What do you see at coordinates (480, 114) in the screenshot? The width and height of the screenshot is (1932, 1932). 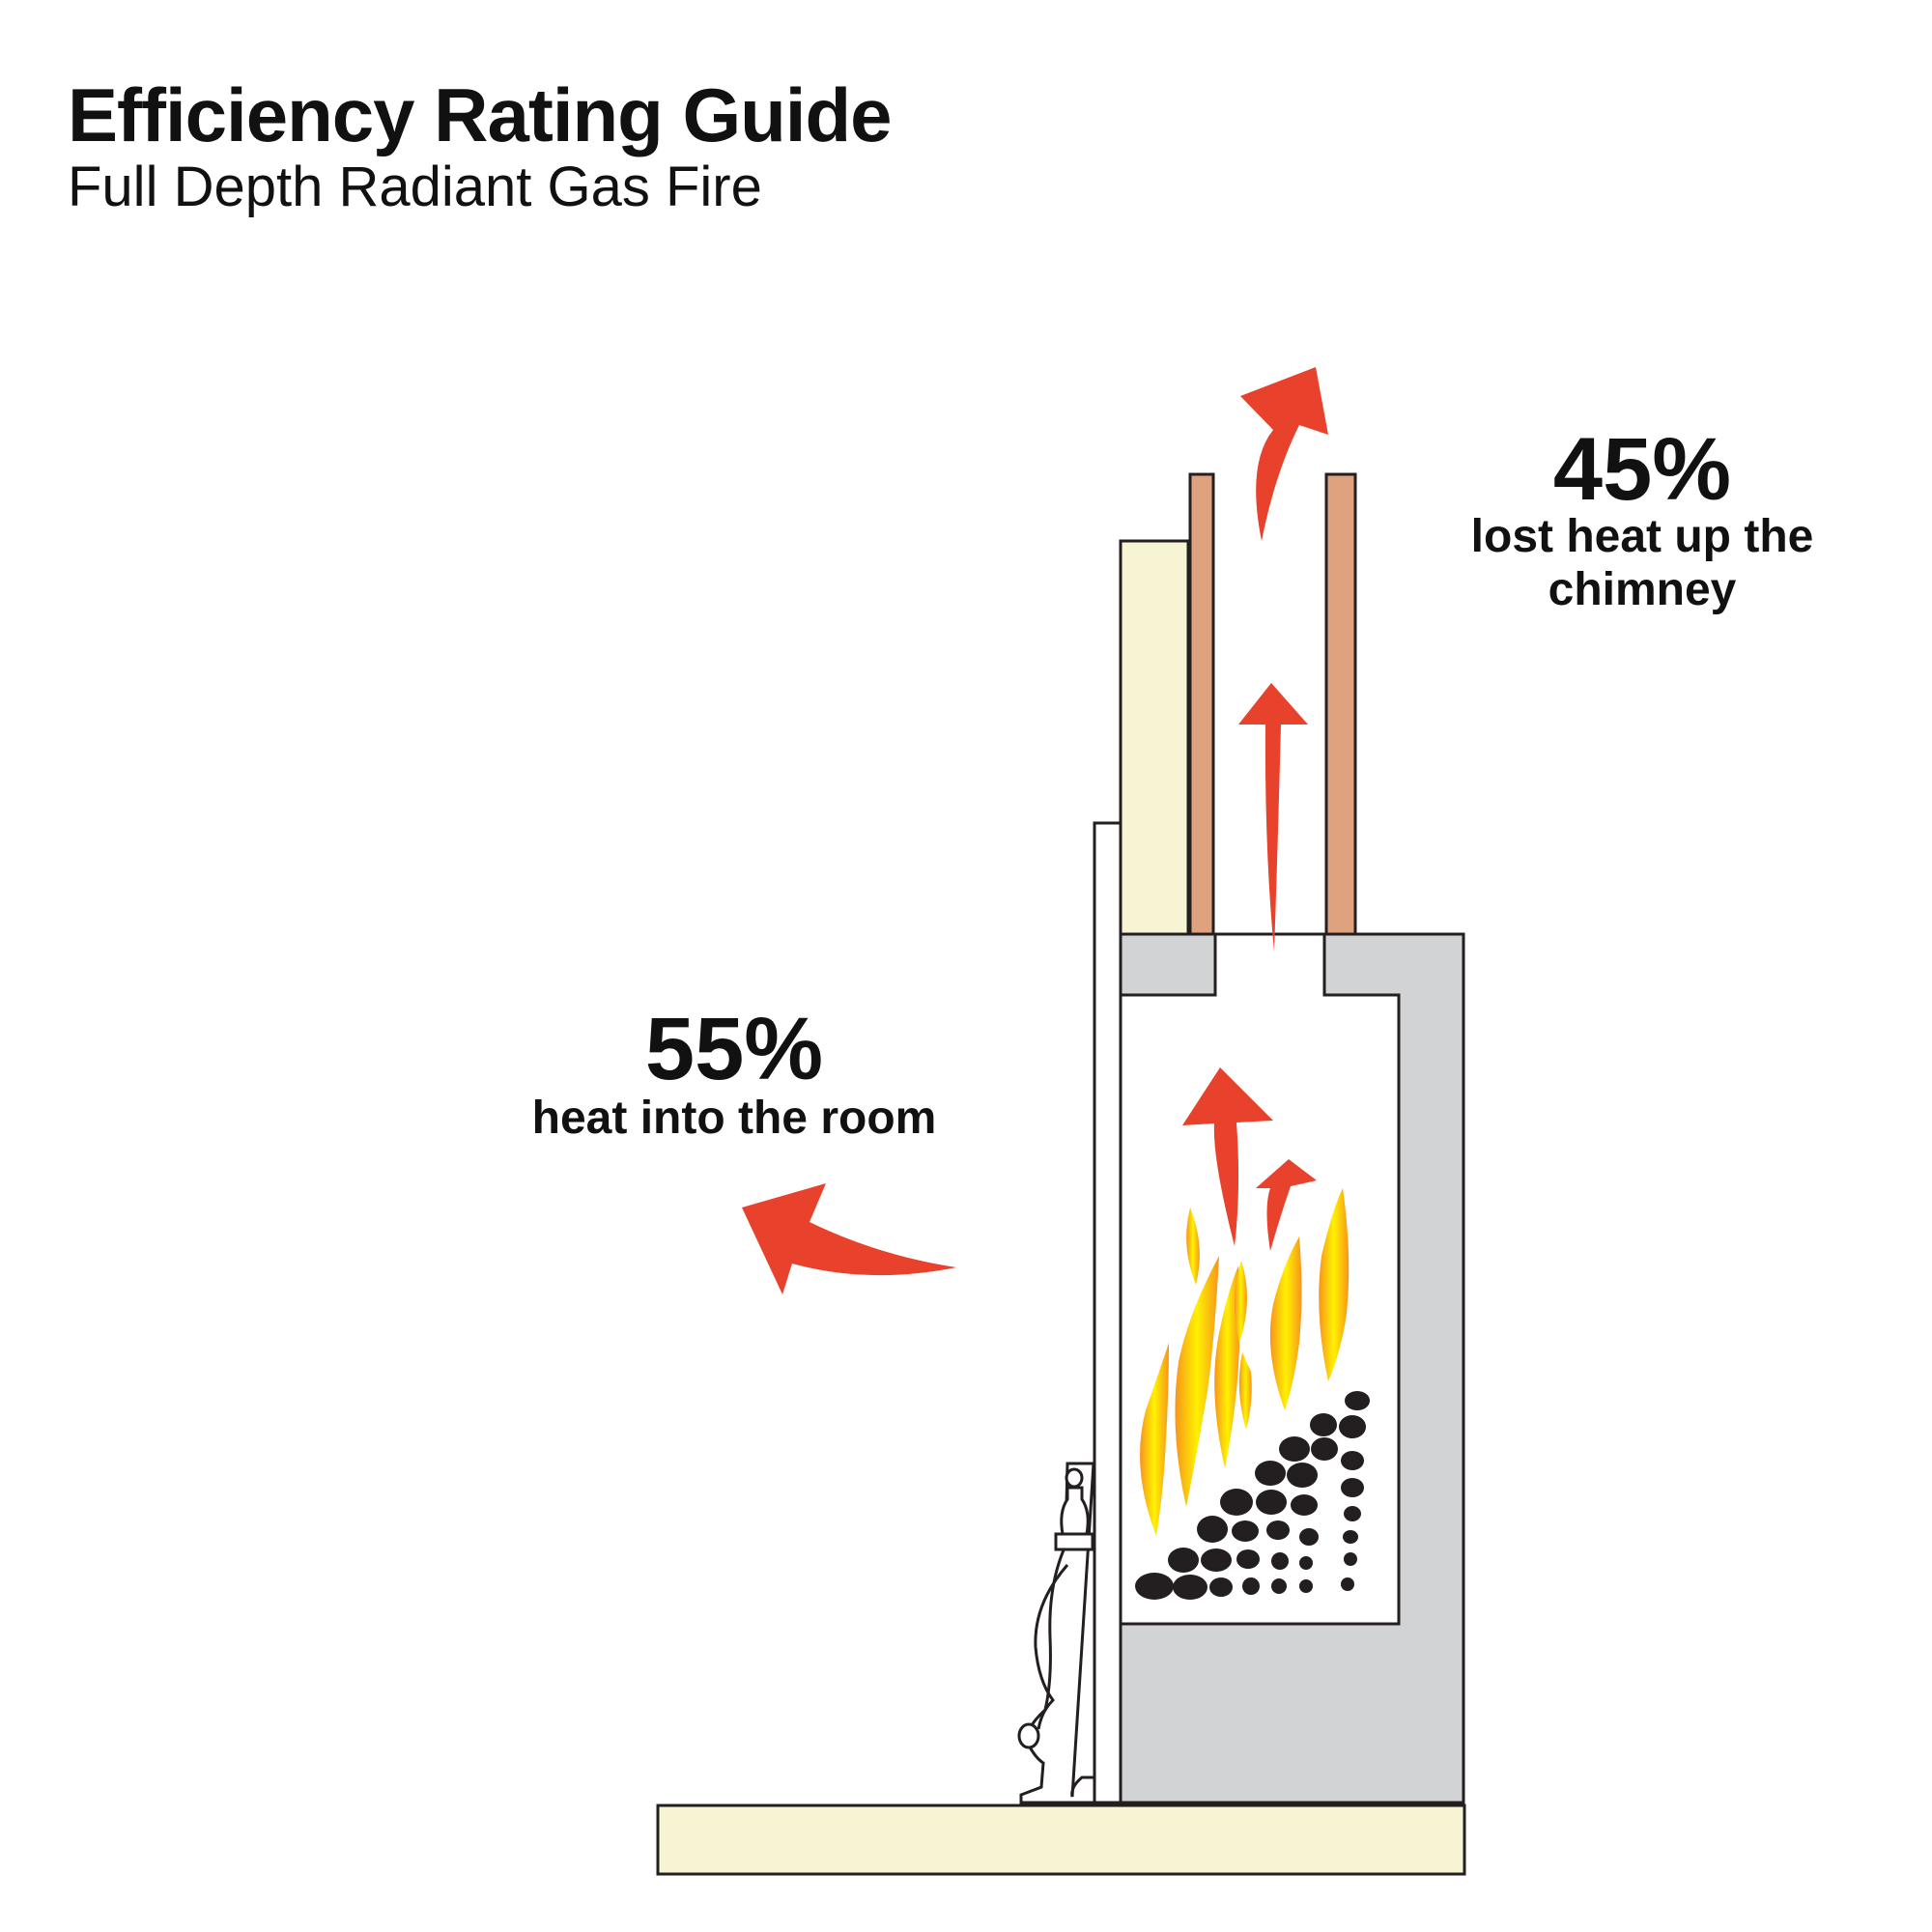 I see `page-title: Efficiency Rating Guide` at bounding box center [480, 114].